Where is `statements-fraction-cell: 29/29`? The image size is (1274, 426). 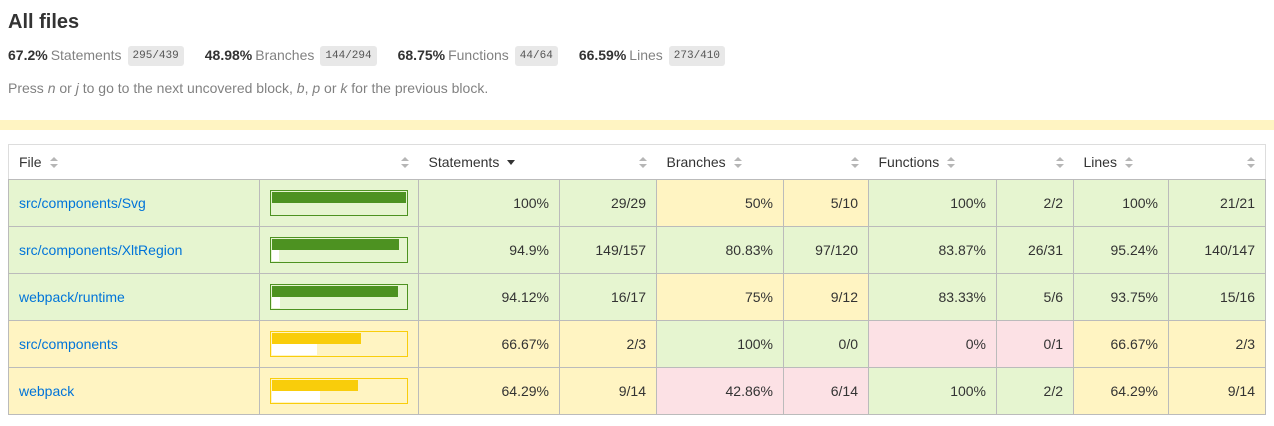
statements-fraction-cell: 29/29 is located at coordinates (608, 203).